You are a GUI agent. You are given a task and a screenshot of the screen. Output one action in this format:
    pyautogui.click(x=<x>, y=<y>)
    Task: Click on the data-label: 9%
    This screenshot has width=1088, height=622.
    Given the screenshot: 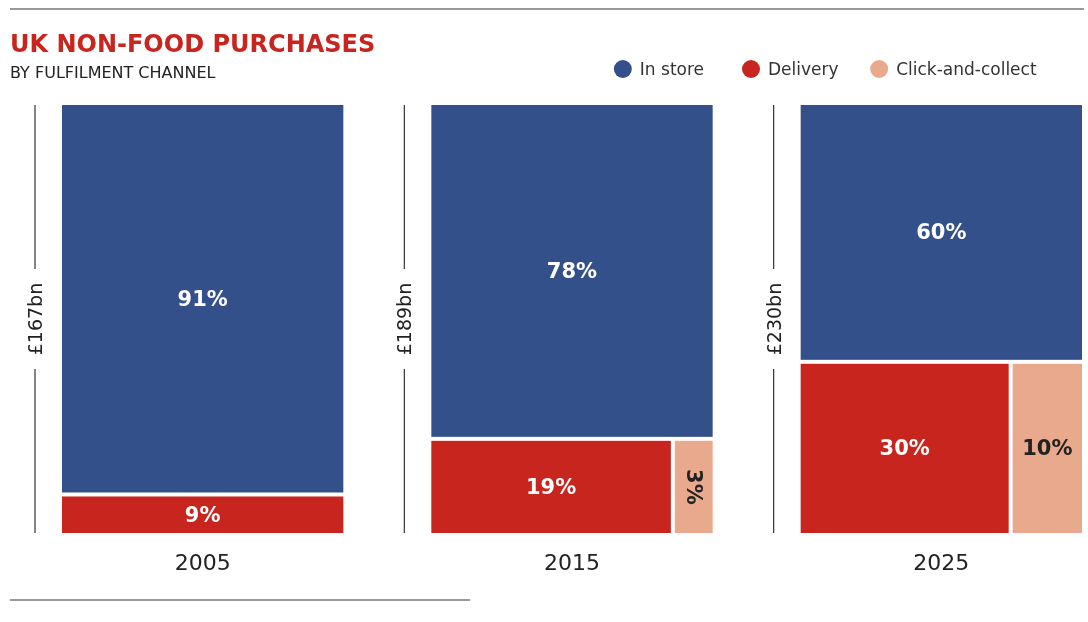 What is the action you would take?
    pyautogui.click(x=202, y=514)
    